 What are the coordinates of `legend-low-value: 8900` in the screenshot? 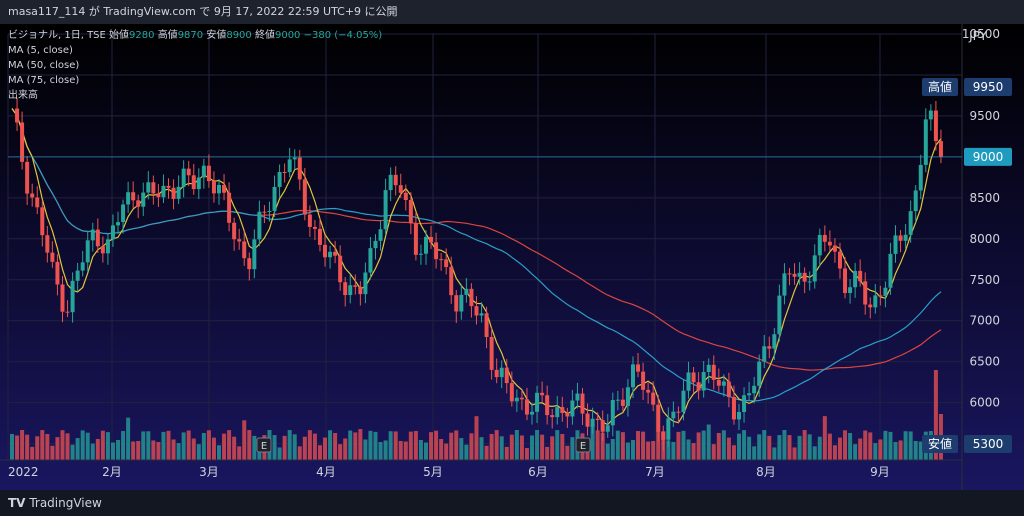 It's located at (239, 35).